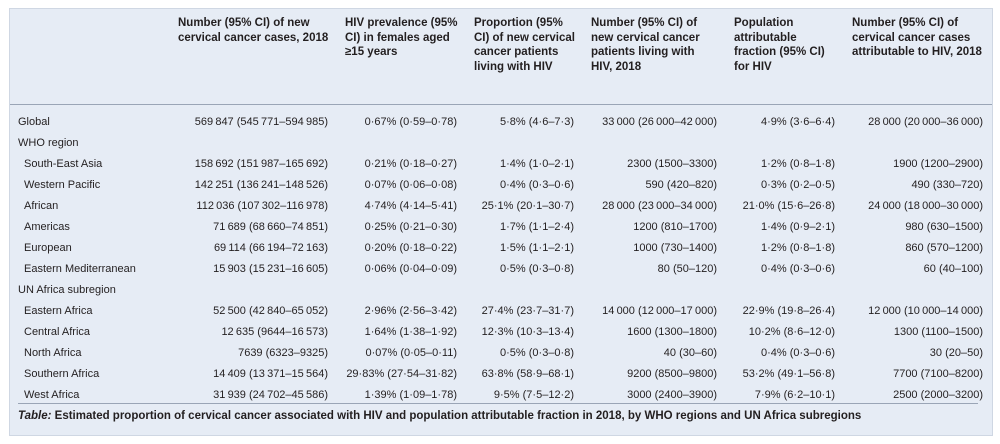  What do you see at coordinates (794, 394) in the screenshot?
I see `table-cell: 7·9% (6·2–10·1)` at bounding box center [794, 394].